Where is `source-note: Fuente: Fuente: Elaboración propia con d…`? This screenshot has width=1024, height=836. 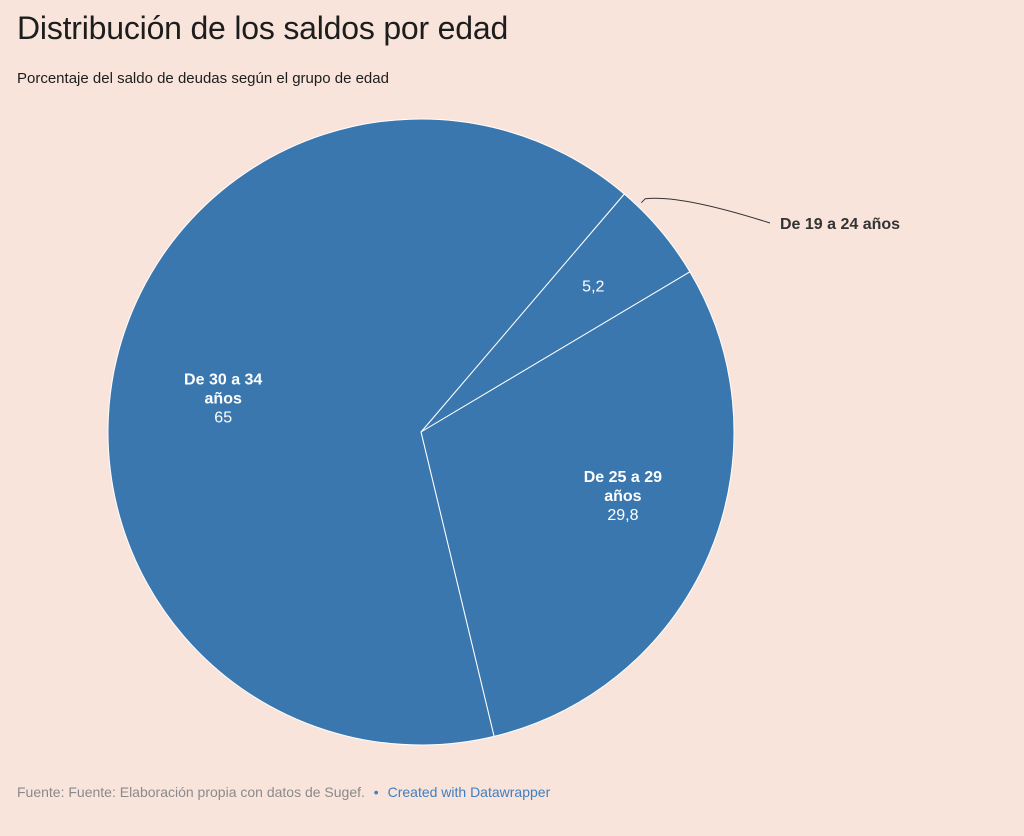
source-note: Fuente: Fuente: Elaboración propia con d… is located at coordinates (191, 792).